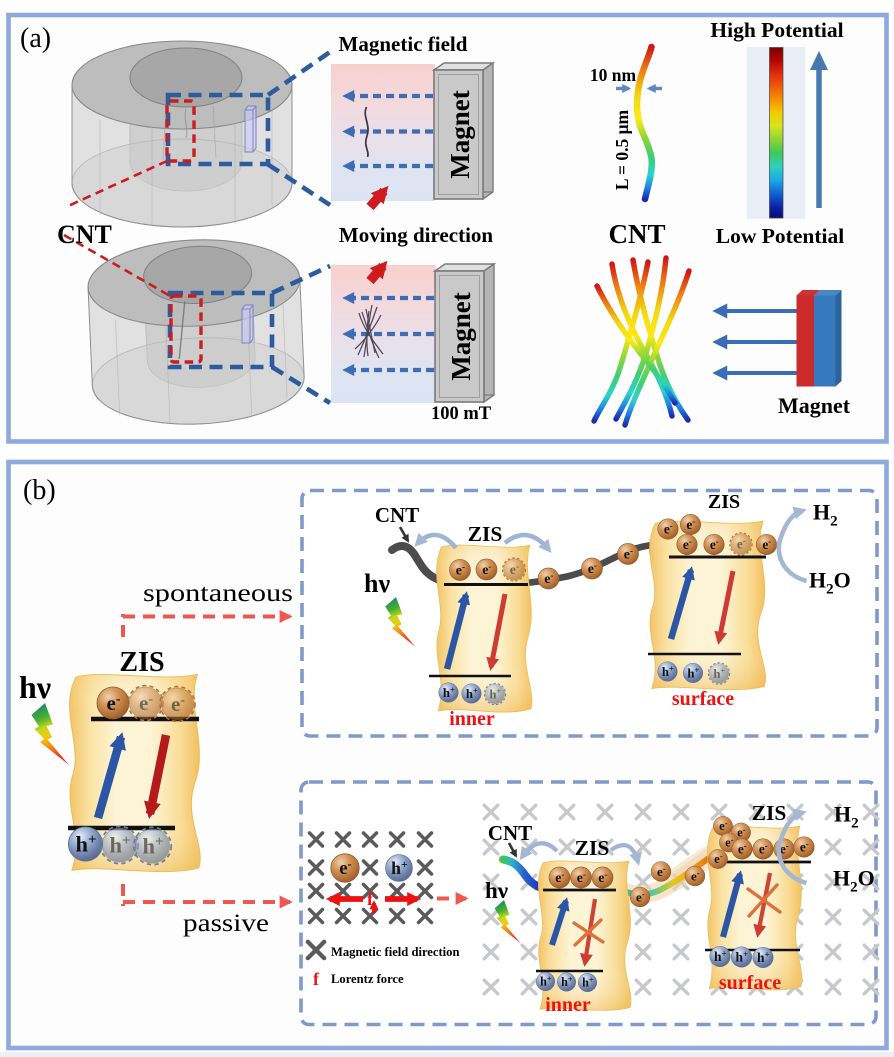 This screenshot has width=894, height=1057. I want to click on svg-text: passive, so click(226, 923).